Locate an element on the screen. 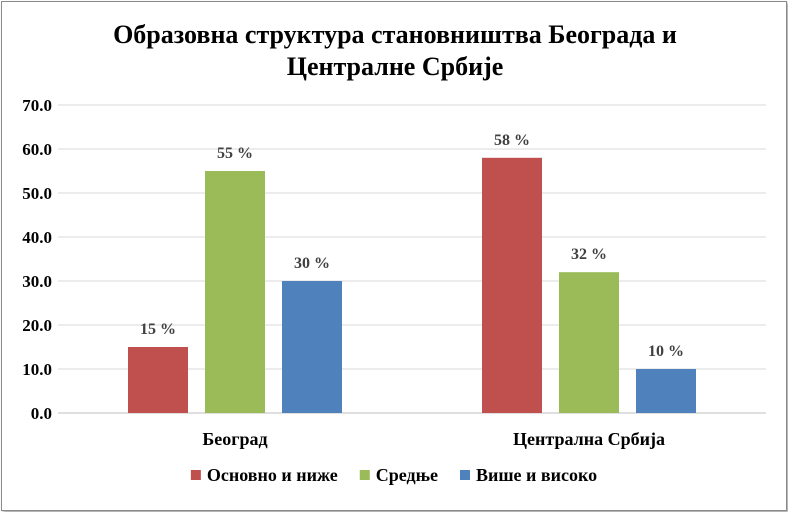 The height and width of the screenshot is (512, 788). chart-title-line-2: Централне Србије is located at coordinates (395, 66).